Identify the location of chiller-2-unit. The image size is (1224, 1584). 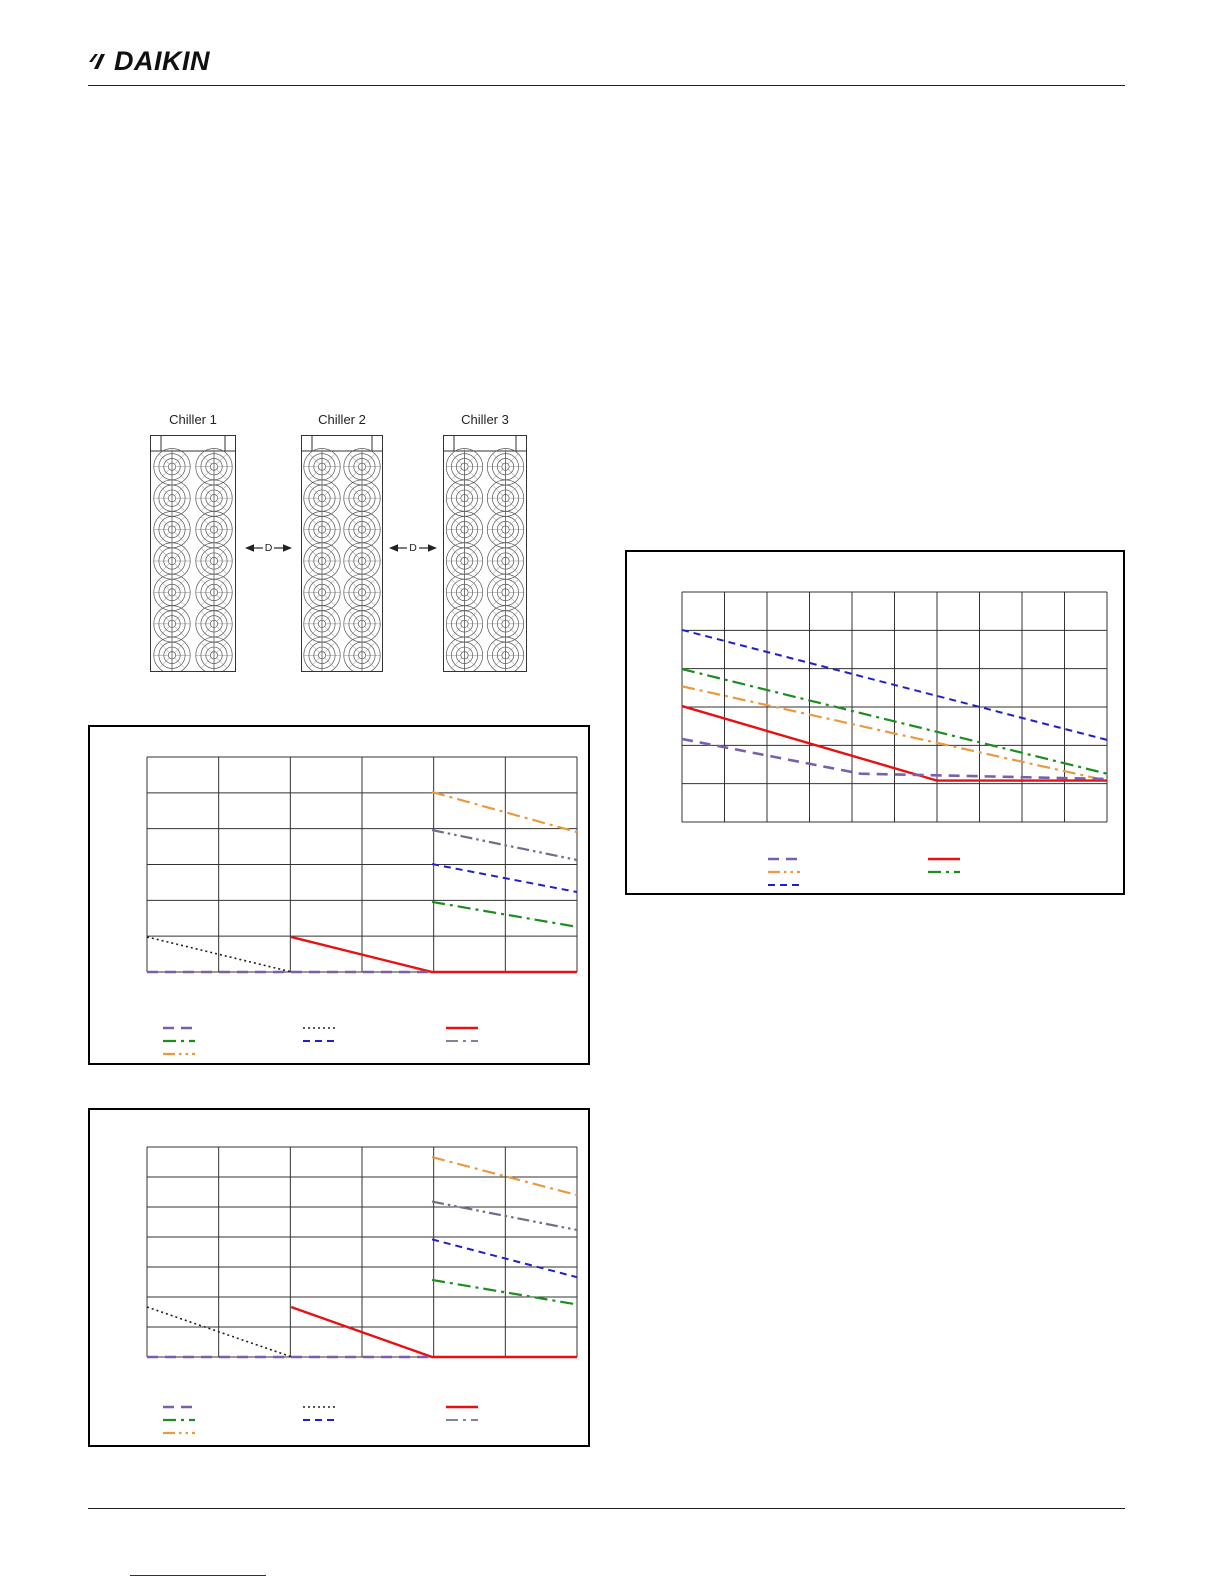
(342, 553).